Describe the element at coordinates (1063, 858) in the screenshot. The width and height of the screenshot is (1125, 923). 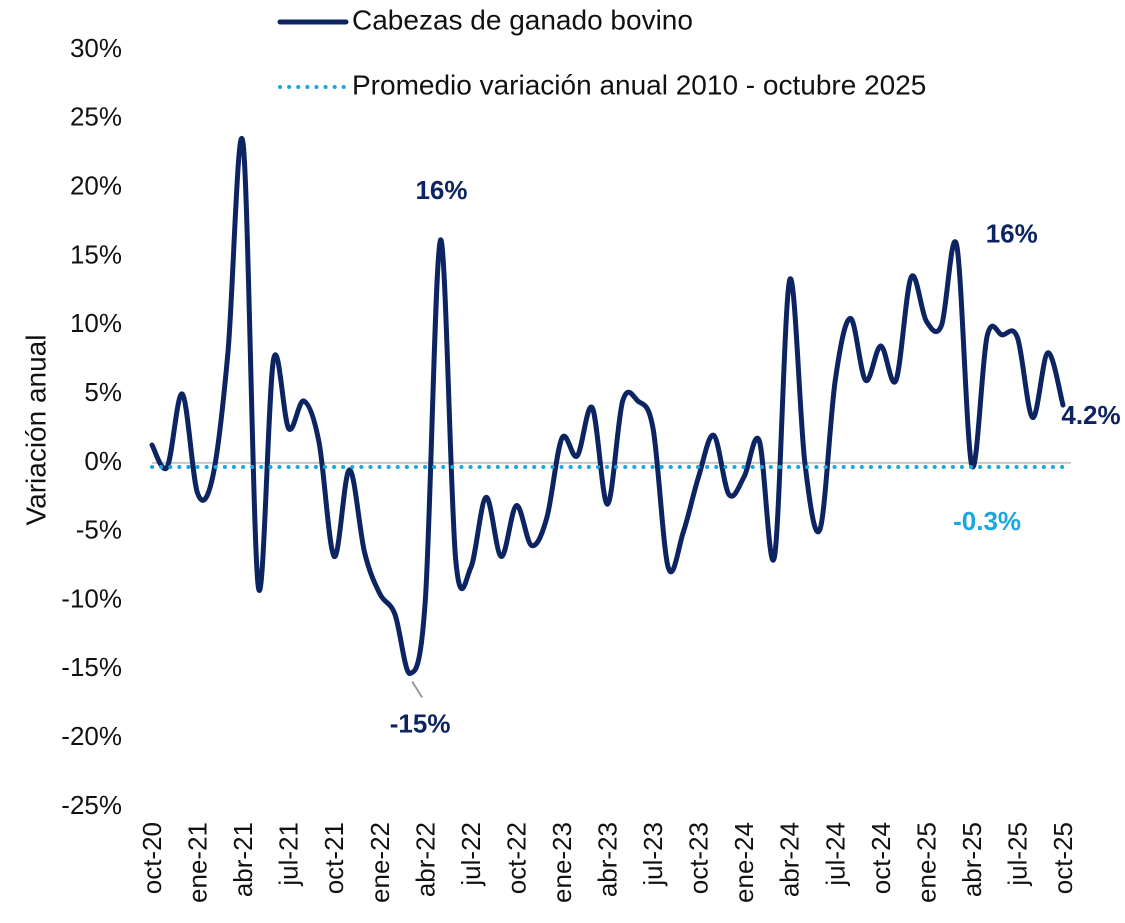
I see `x-tick-label: oct-25` at that location.